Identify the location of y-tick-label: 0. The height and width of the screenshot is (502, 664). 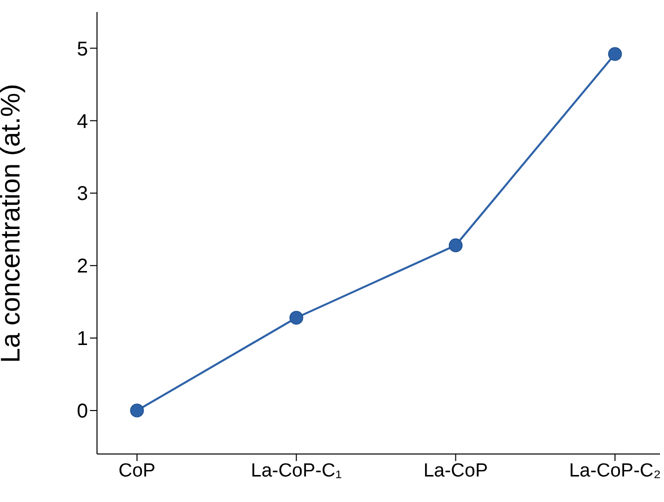
(82, 411).